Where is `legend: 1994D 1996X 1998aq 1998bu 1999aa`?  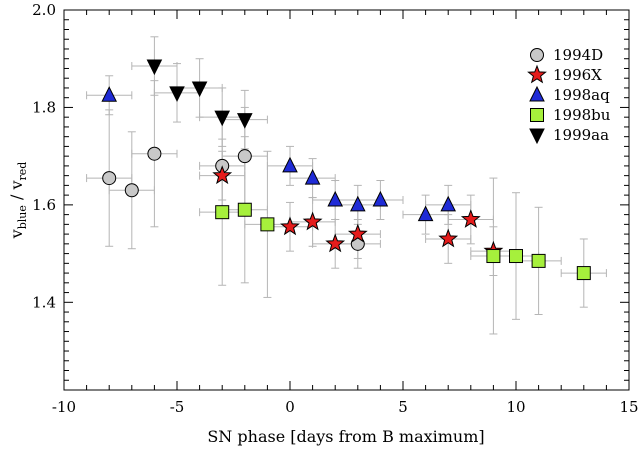
legend: 1994D 1996X 1998aq 1998bu 1999aa is located at coordinates (569, 95).